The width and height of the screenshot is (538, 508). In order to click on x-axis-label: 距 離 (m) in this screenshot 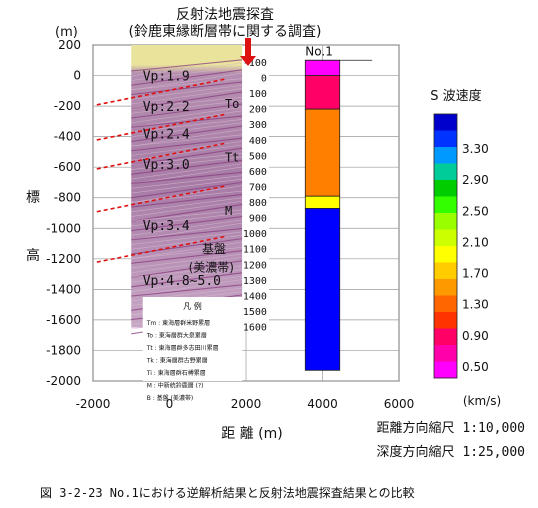, I will do `click(251, 433)`.